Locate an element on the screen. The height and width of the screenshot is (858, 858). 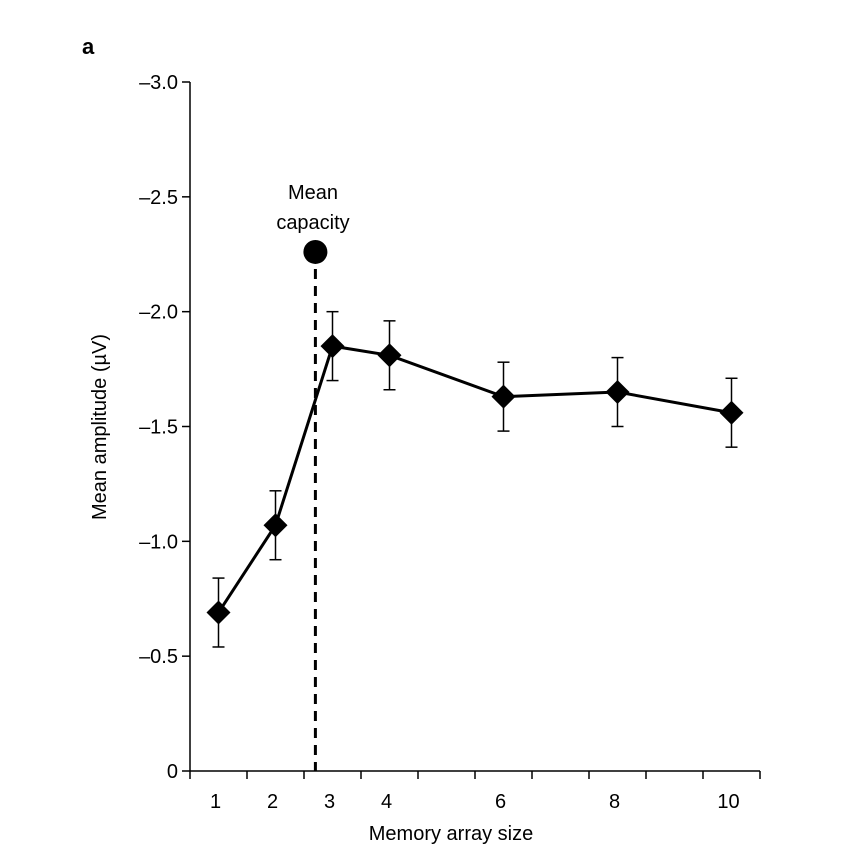
annotation-line1: Mean is located at coordinates (313, 193).